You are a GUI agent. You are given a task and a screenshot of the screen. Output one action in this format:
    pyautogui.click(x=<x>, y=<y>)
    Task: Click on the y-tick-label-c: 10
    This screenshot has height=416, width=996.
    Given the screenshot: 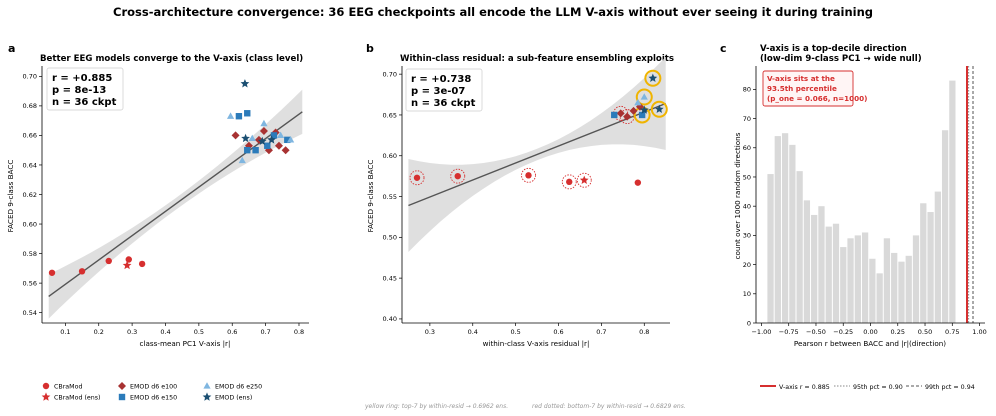 What is the action you would take?
    pyautogui.click(x=747, y=294)
    